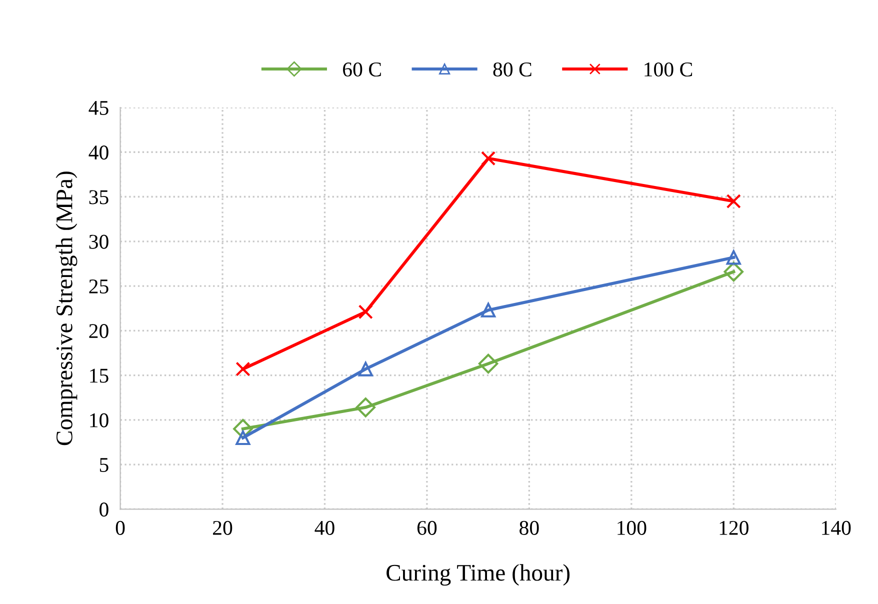 The width and height of the screenshot is (878, 604). I want to click on x-tick-label: 100, so click(632, 527).